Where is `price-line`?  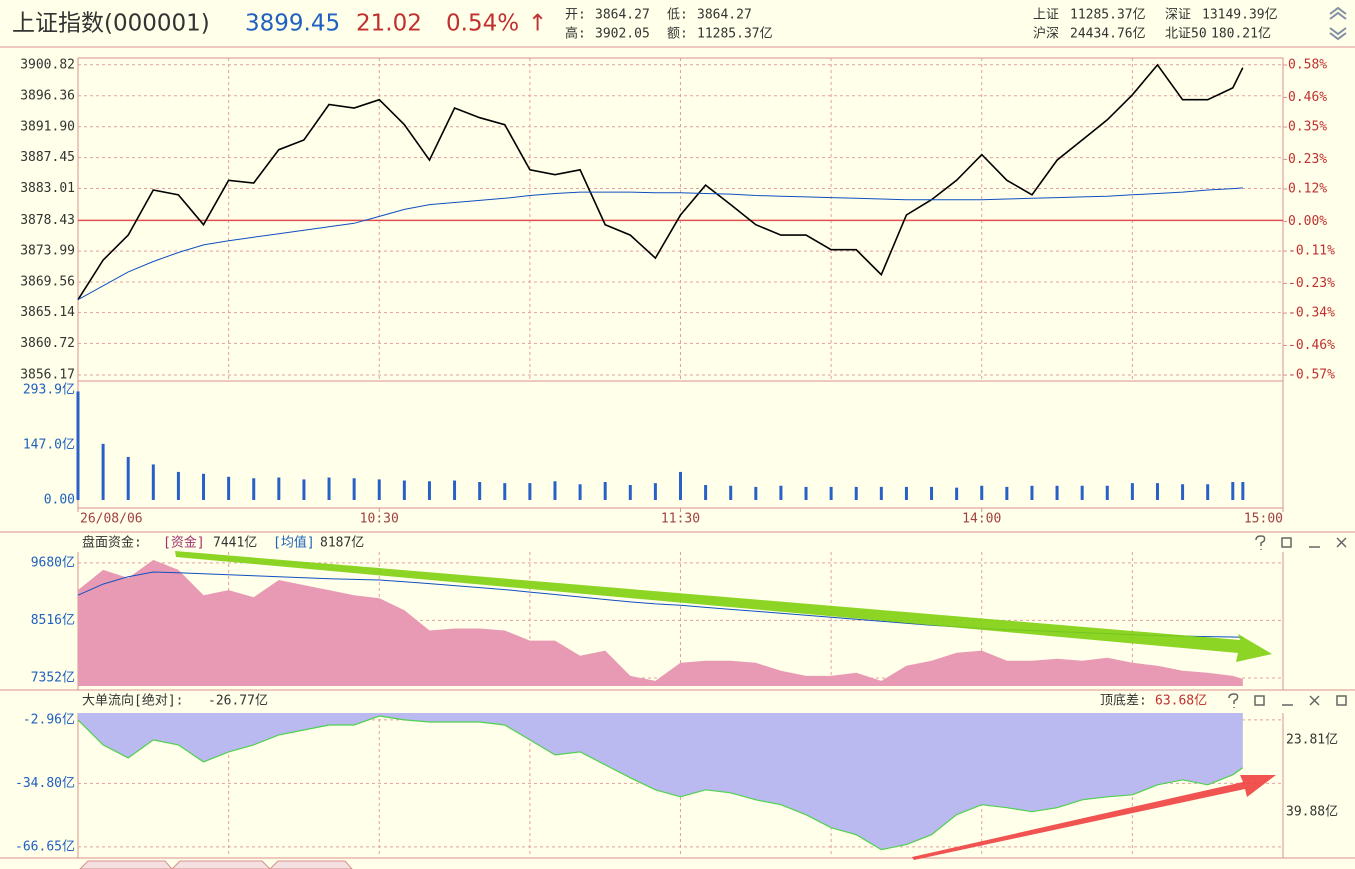
price-line is located at coordinates (660, 244).